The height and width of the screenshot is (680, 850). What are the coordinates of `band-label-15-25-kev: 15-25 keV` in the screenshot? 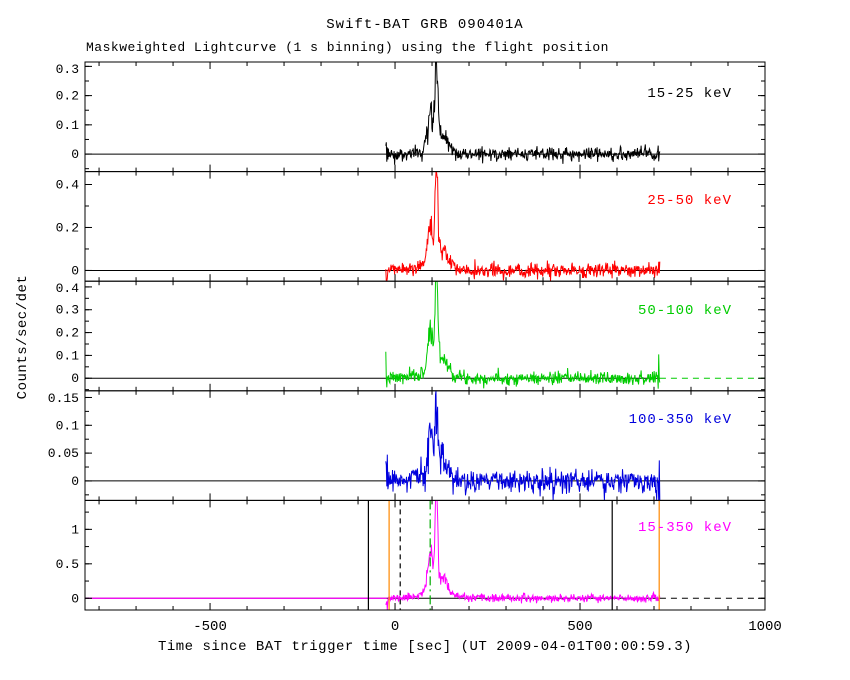 It's located at (689, 94).